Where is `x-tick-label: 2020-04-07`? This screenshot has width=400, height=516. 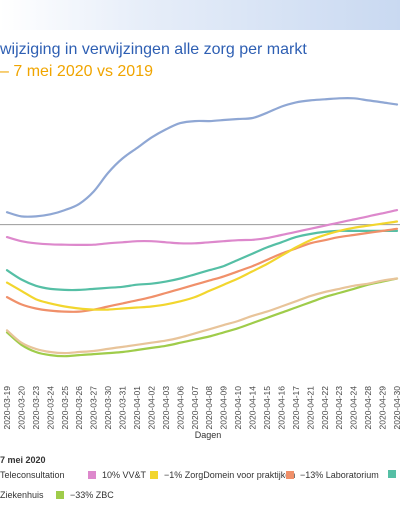
x-tick-label: 2020-04-07 is located at coordinates (195, 408).